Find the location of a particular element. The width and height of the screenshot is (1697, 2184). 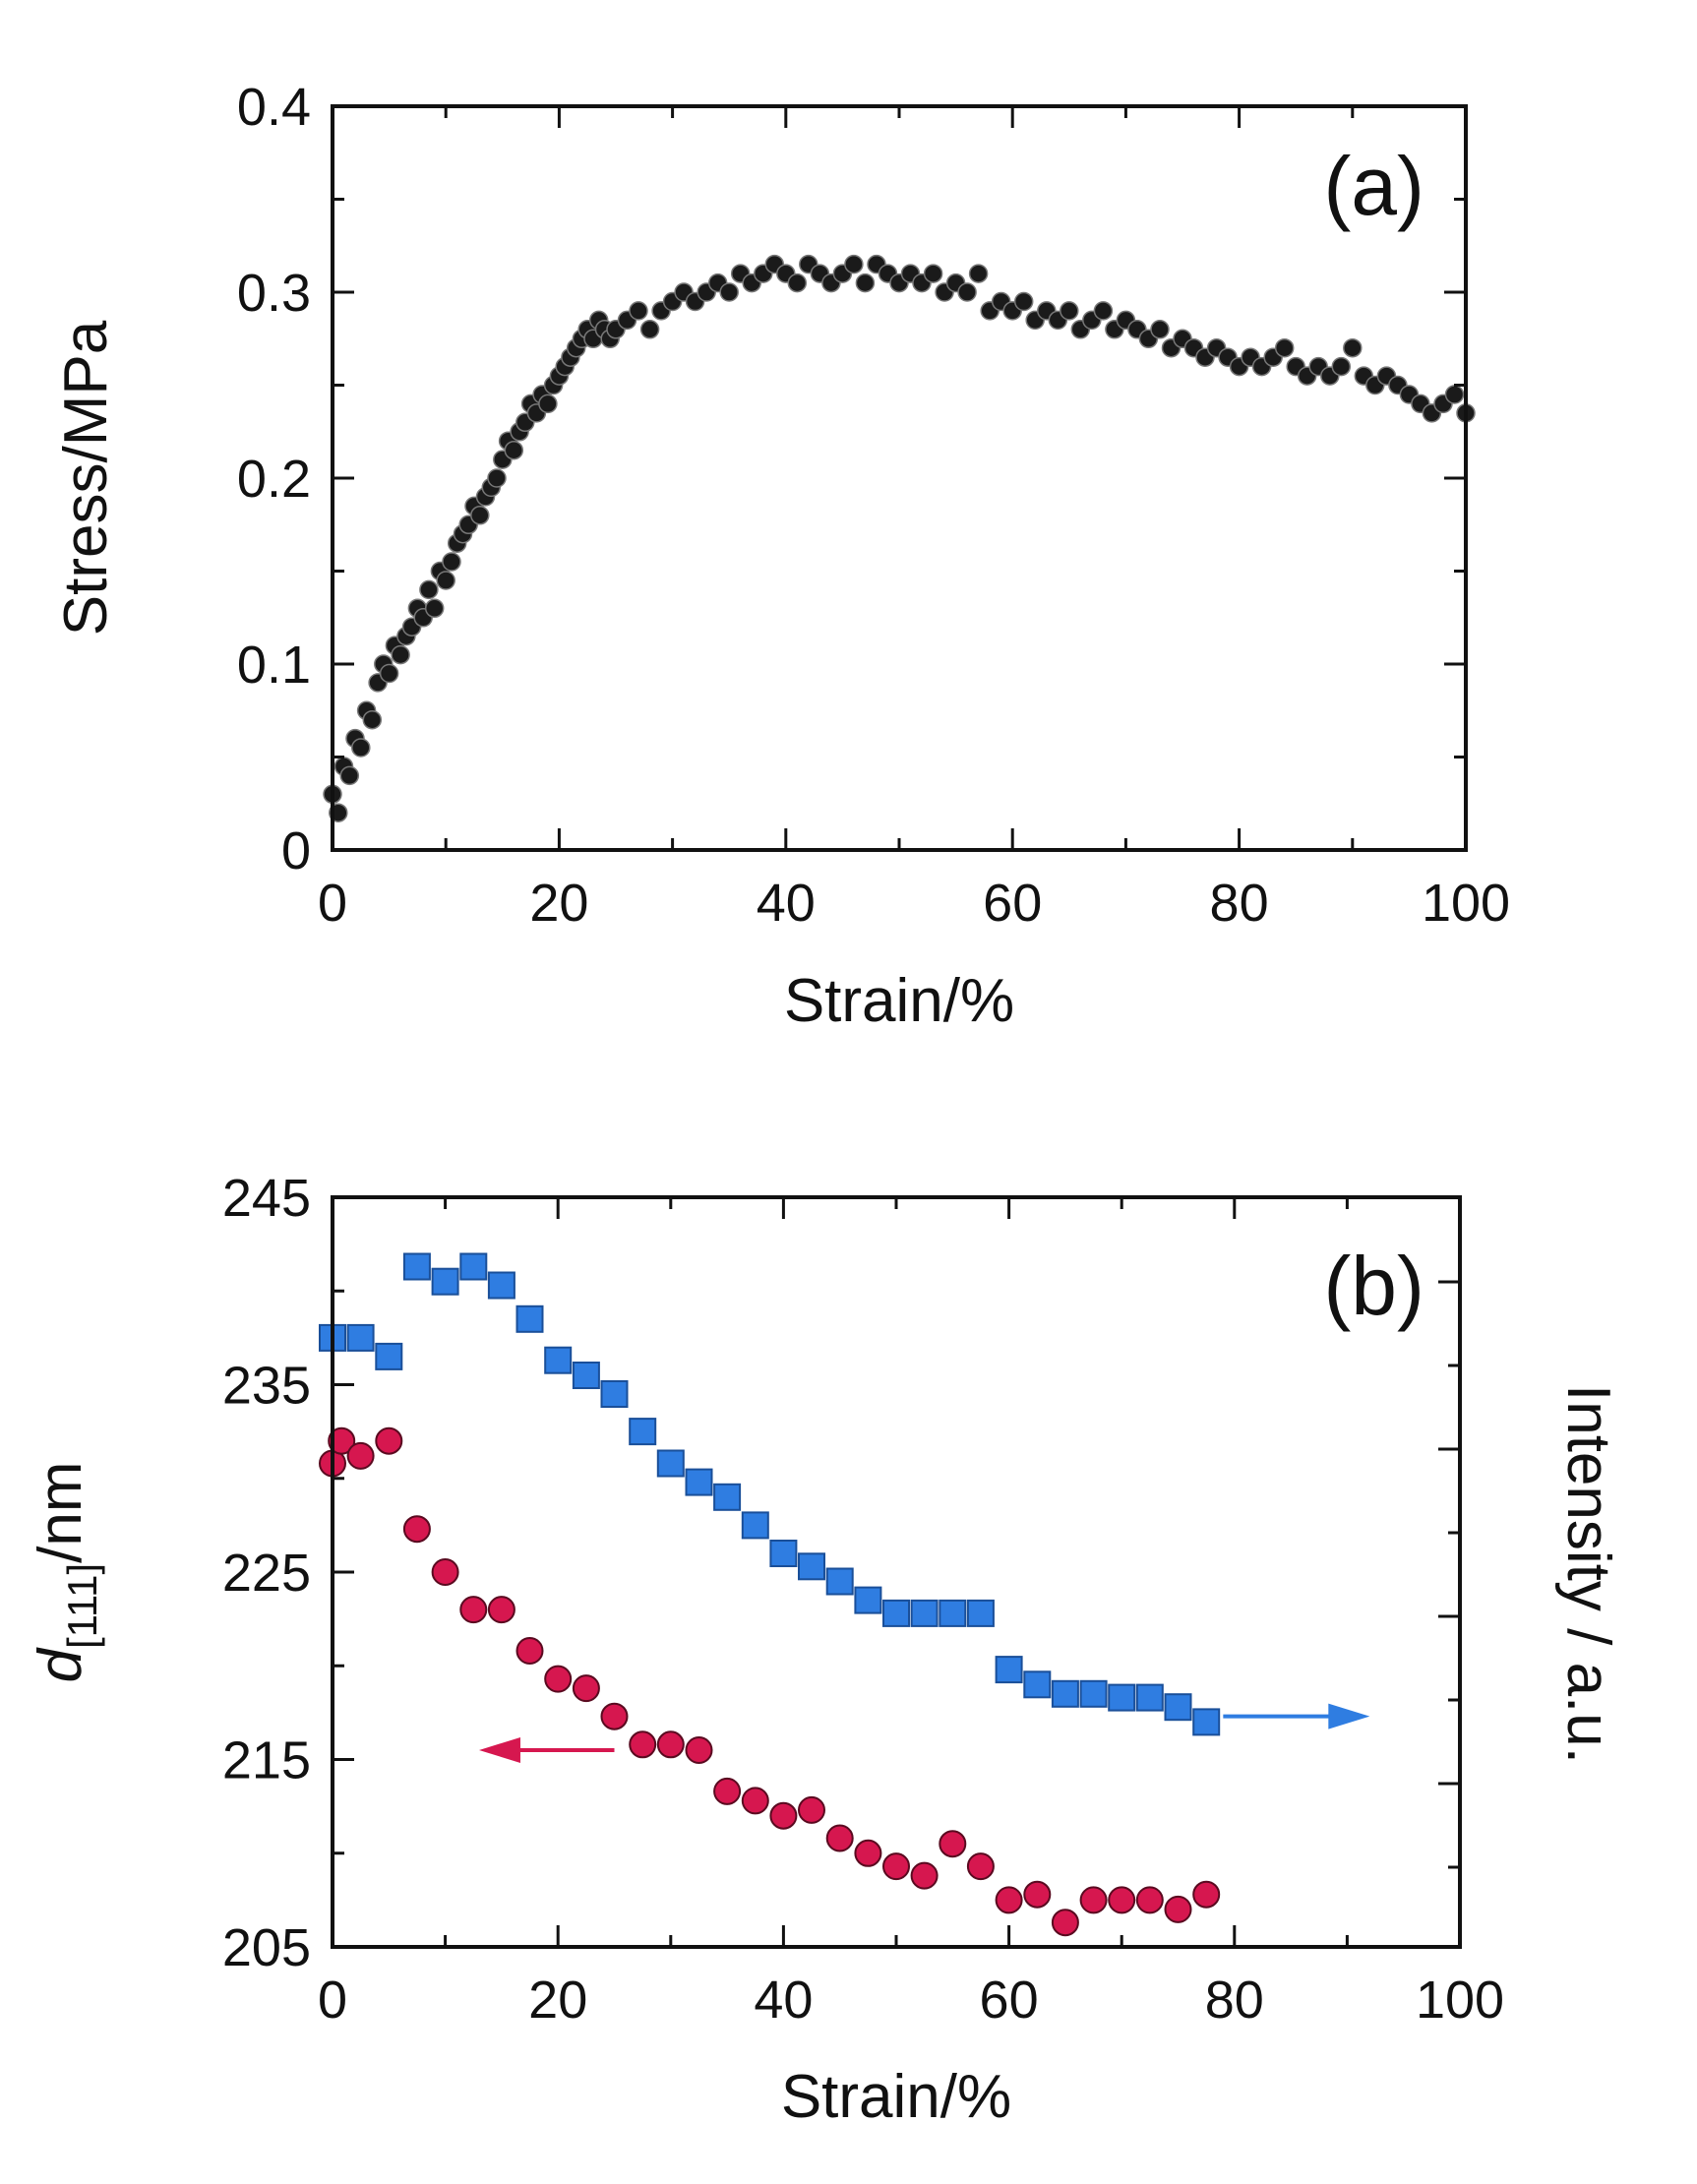

panel-a-label: (a) is located at coordinates (1373, 186).